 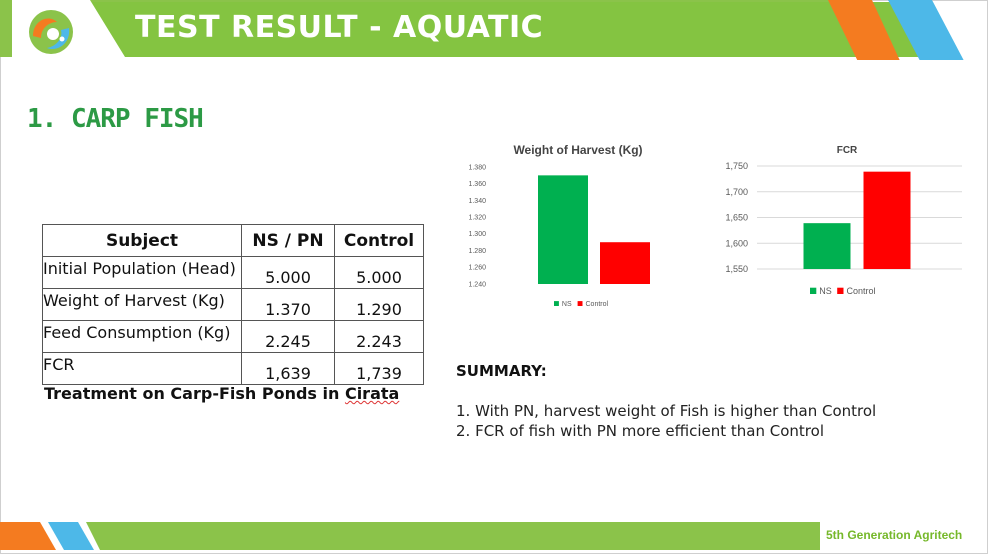 I want to click on control-value: 1,739, so click(x=379, y=368).